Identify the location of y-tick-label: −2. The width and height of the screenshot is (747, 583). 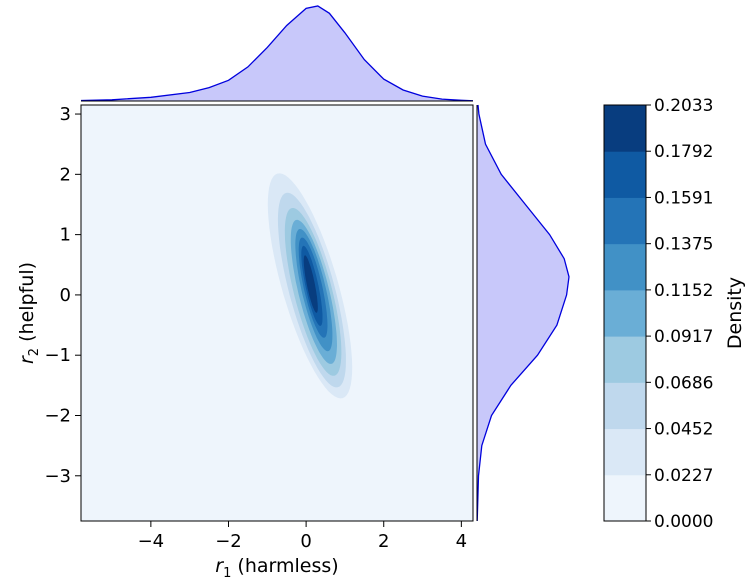
(57, 415).